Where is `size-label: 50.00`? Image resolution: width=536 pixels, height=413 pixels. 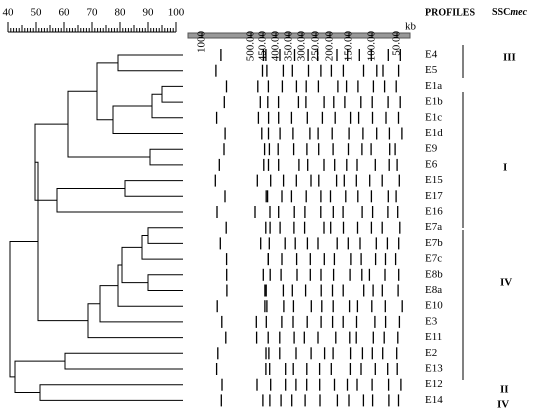
size-label: 50.00 is located at coordinates (397, 43).